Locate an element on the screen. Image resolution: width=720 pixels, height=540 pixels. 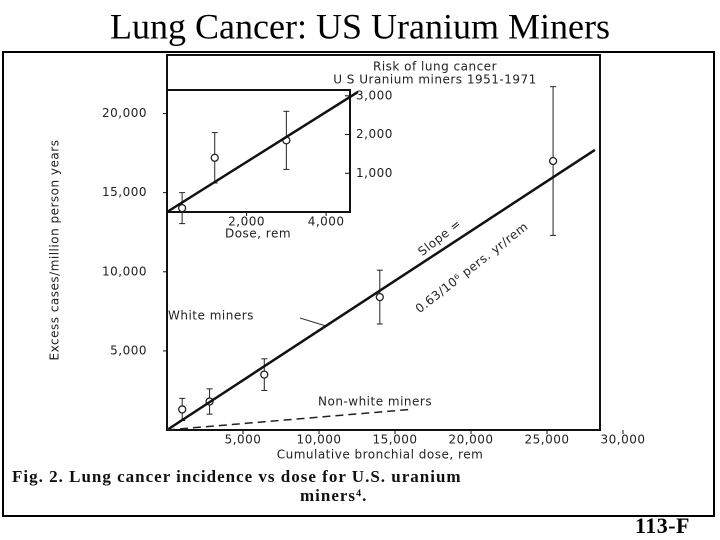
x-axis-label: Cumulative bronchial dose, rem is located at coordinates (380, 455).